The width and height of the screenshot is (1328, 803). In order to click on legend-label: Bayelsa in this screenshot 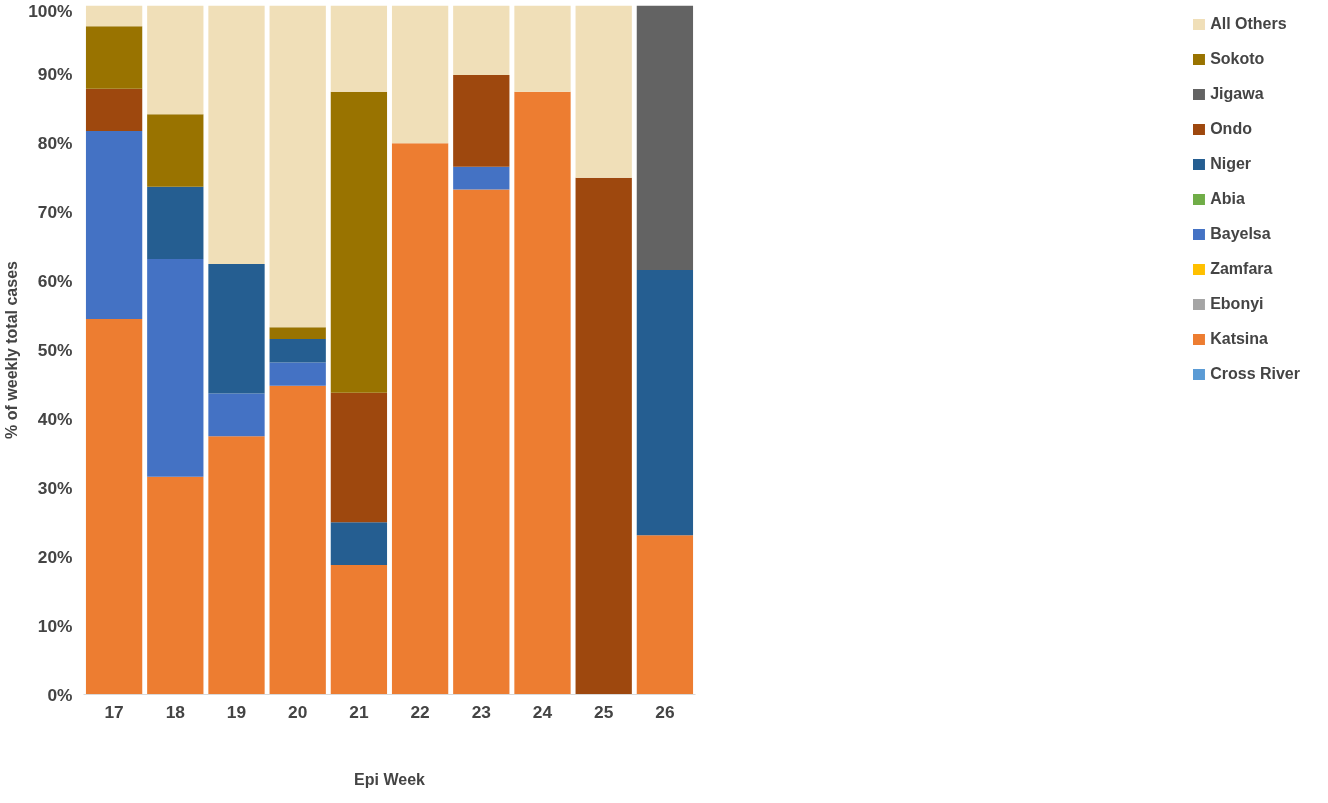, I will do `click(1240, 234)`.